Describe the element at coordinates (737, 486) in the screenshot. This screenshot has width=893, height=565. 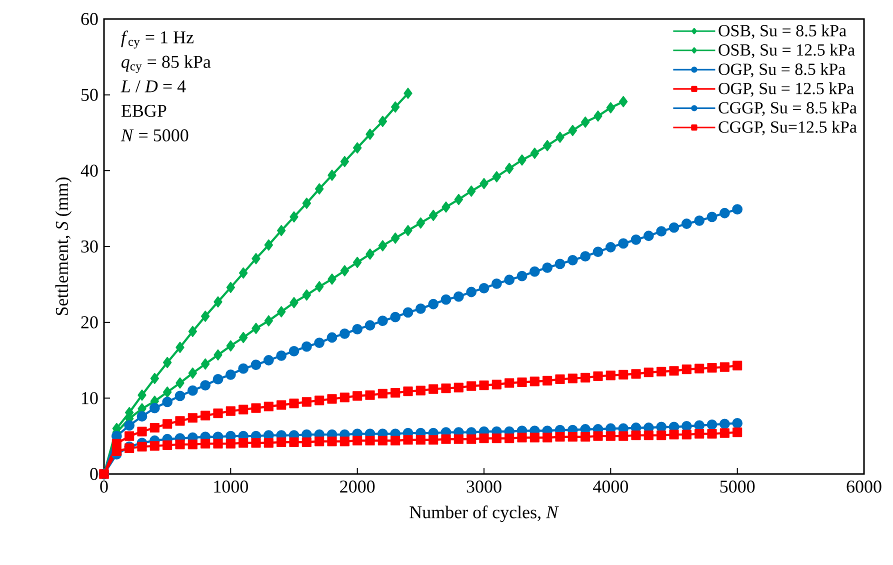
I see `x-tick-label: 5000` at that location.